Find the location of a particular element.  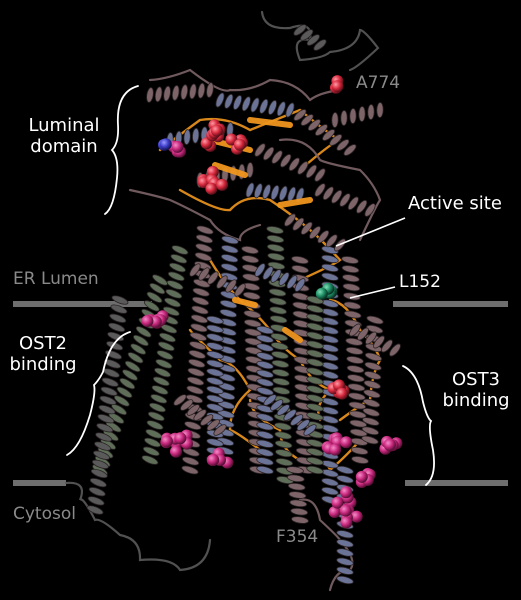

ost2-lower-magenta-cluster is located at coordinates (176, 443).